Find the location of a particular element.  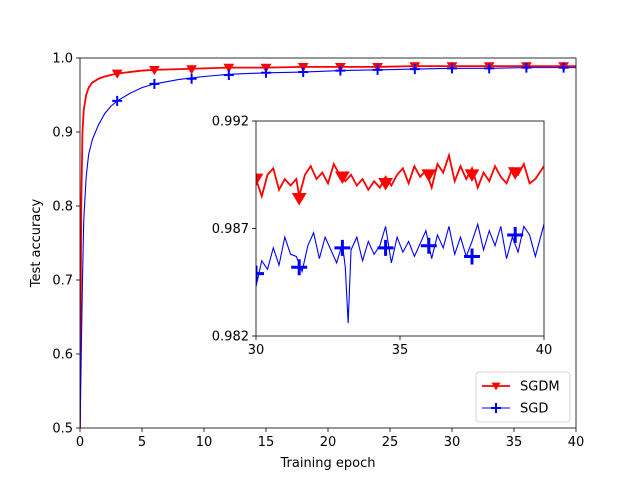

x-axis-label: Training epoch is located at coordinates (327, 463).